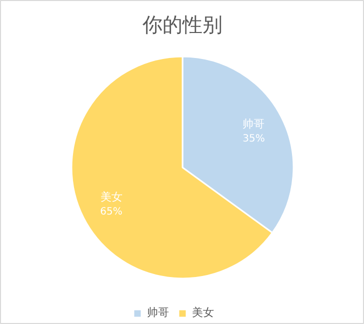 This screenshot has height=324, width=364. Describe the element at coordinates (253, 124) in the screenshot. I see `slice-label: 帅哥` at that location.